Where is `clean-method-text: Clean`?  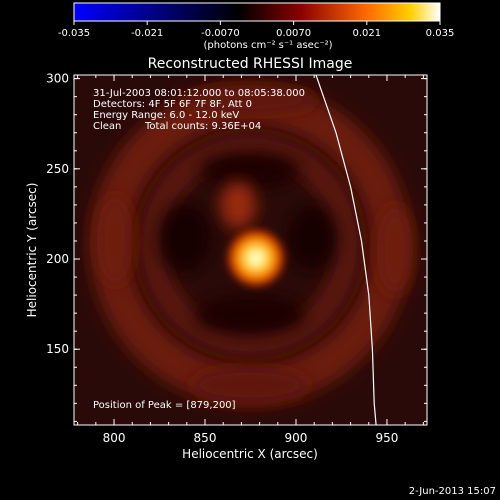 clean-method-text: Clean is located at coordinates (107, 126).